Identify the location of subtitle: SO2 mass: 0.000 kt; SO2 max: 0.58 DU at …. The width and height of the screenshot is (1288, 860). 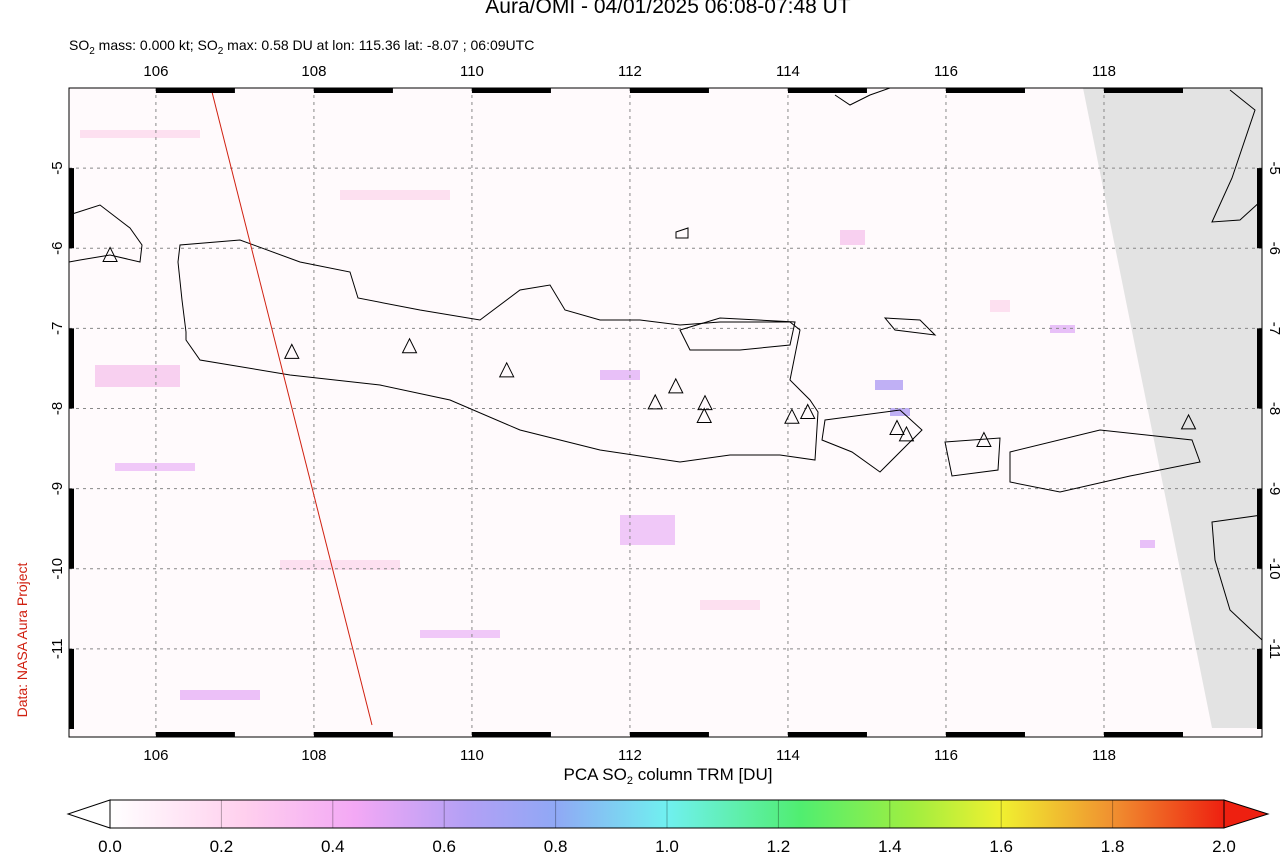
(301, 47).